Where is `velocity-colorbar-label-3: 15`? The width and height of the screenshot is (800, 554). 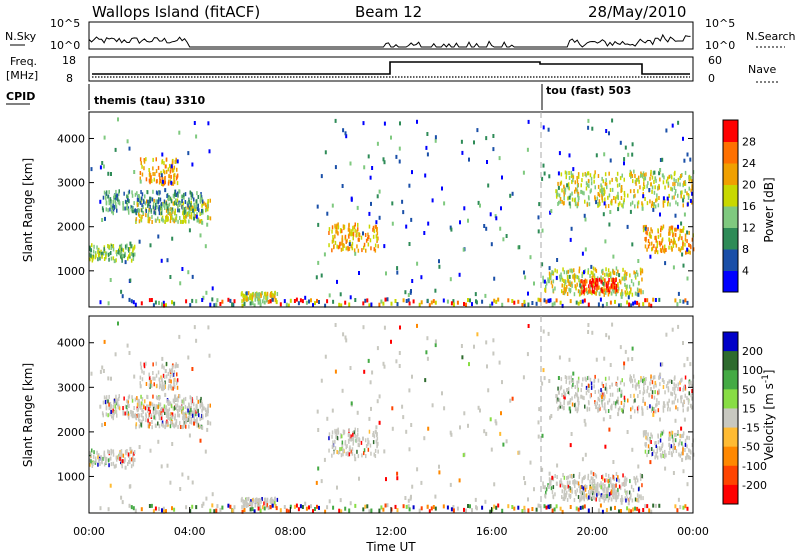
velocity-colorbar-label-3: 15 is located at coordinates (749, 408).